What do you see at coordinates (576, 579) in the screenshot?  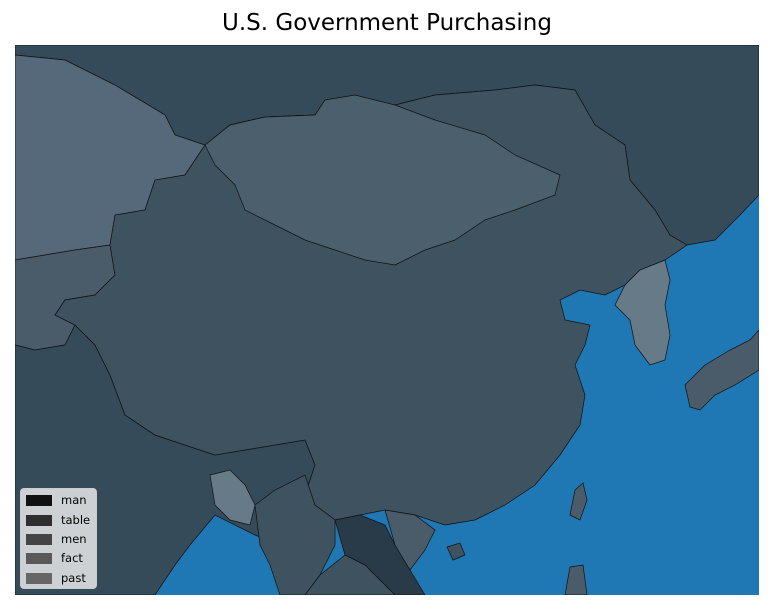 I see `region-philippines` at bounding box center [576, 579].